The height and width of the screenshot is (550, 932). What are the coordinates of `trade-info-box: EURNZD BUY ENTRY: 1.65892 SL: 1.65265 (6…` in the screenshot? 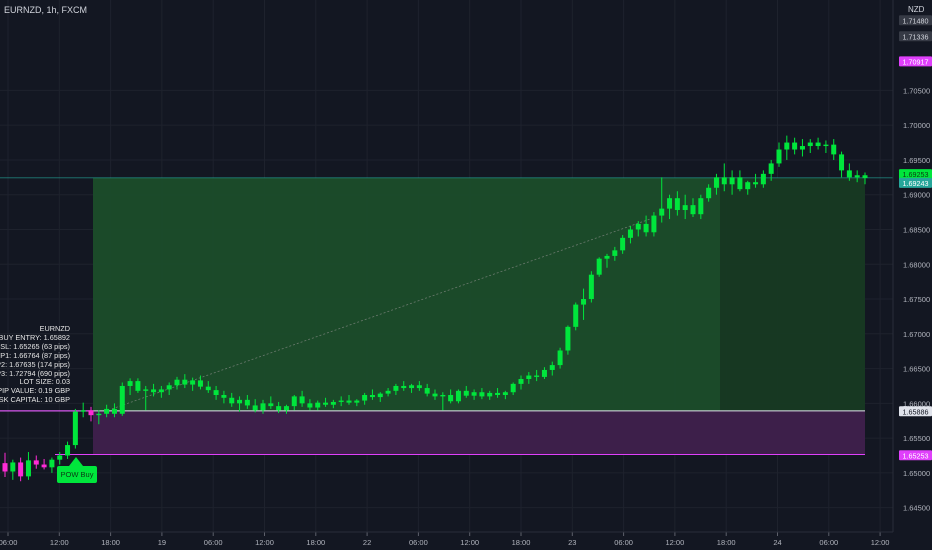 It's located at (35, 364).